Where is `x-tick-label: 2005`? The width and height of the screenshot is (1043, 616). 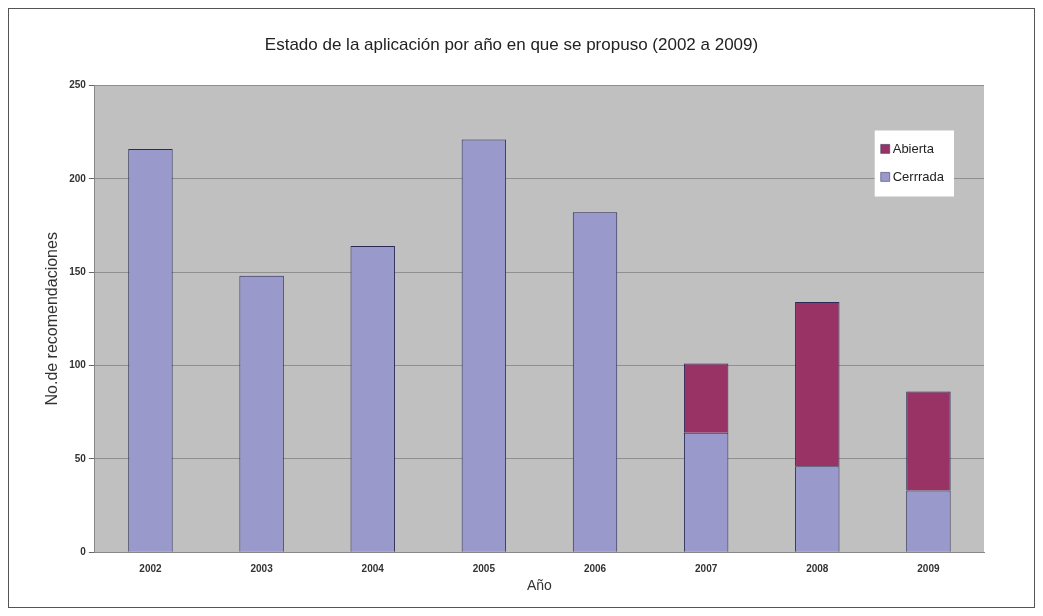
x-tick-label: 2005 is located at coordinates (484, 568).